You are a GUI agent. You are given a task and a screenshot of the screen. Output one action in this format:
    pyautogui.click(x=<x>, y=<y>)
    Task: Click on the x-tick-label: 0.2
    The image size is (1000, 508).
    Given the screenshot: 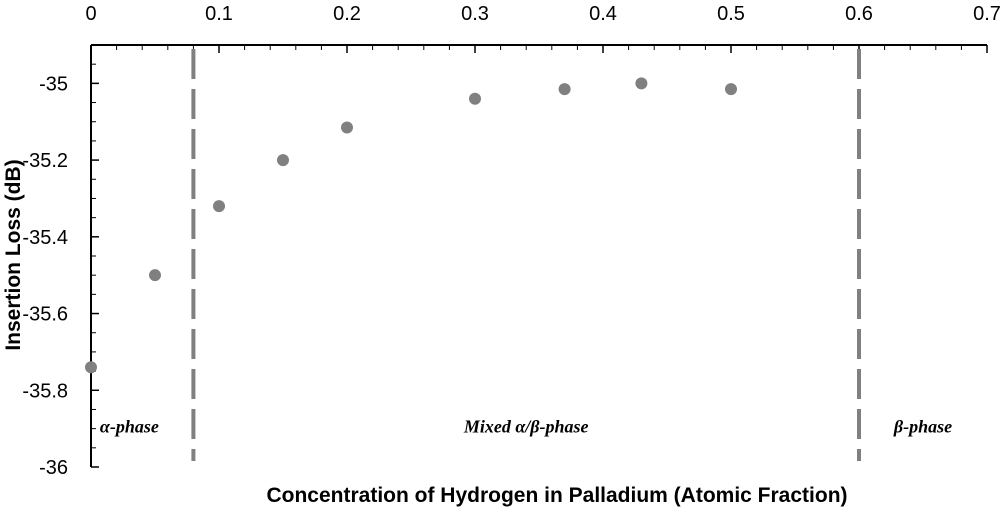 What is the action you would take?
    pyautogui.click(x=347, y=14)
    